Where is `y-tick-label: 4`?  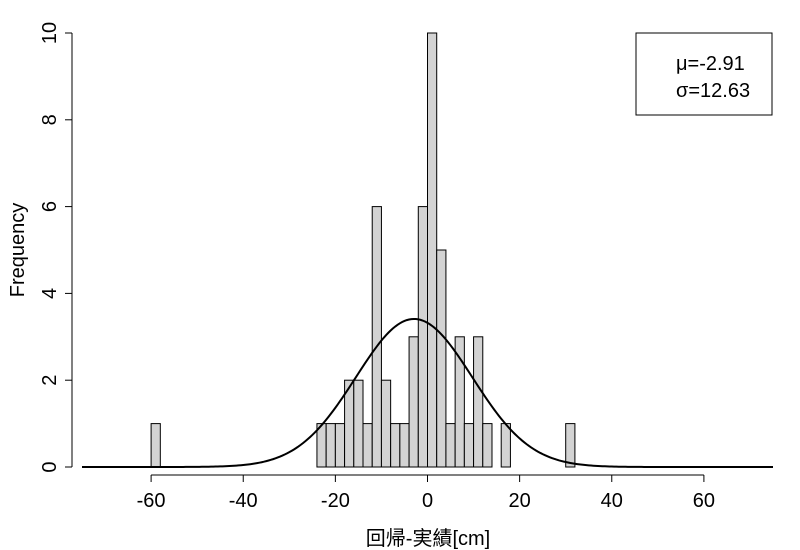 y-tick-label: 4 is located at coordinates (50, 293).